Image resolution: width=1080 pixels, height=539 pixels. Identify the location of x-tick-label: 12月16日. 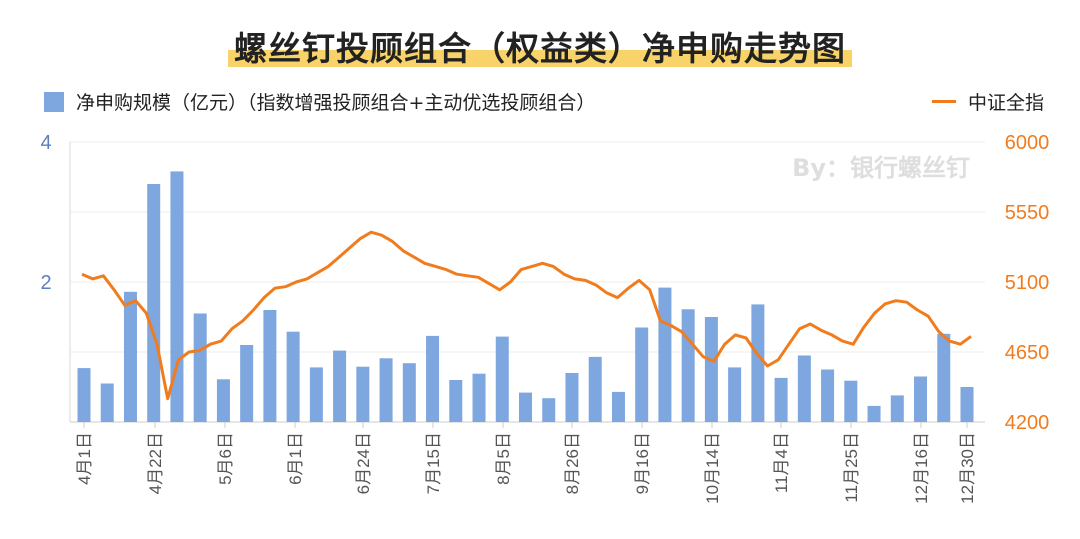
(921, 468).